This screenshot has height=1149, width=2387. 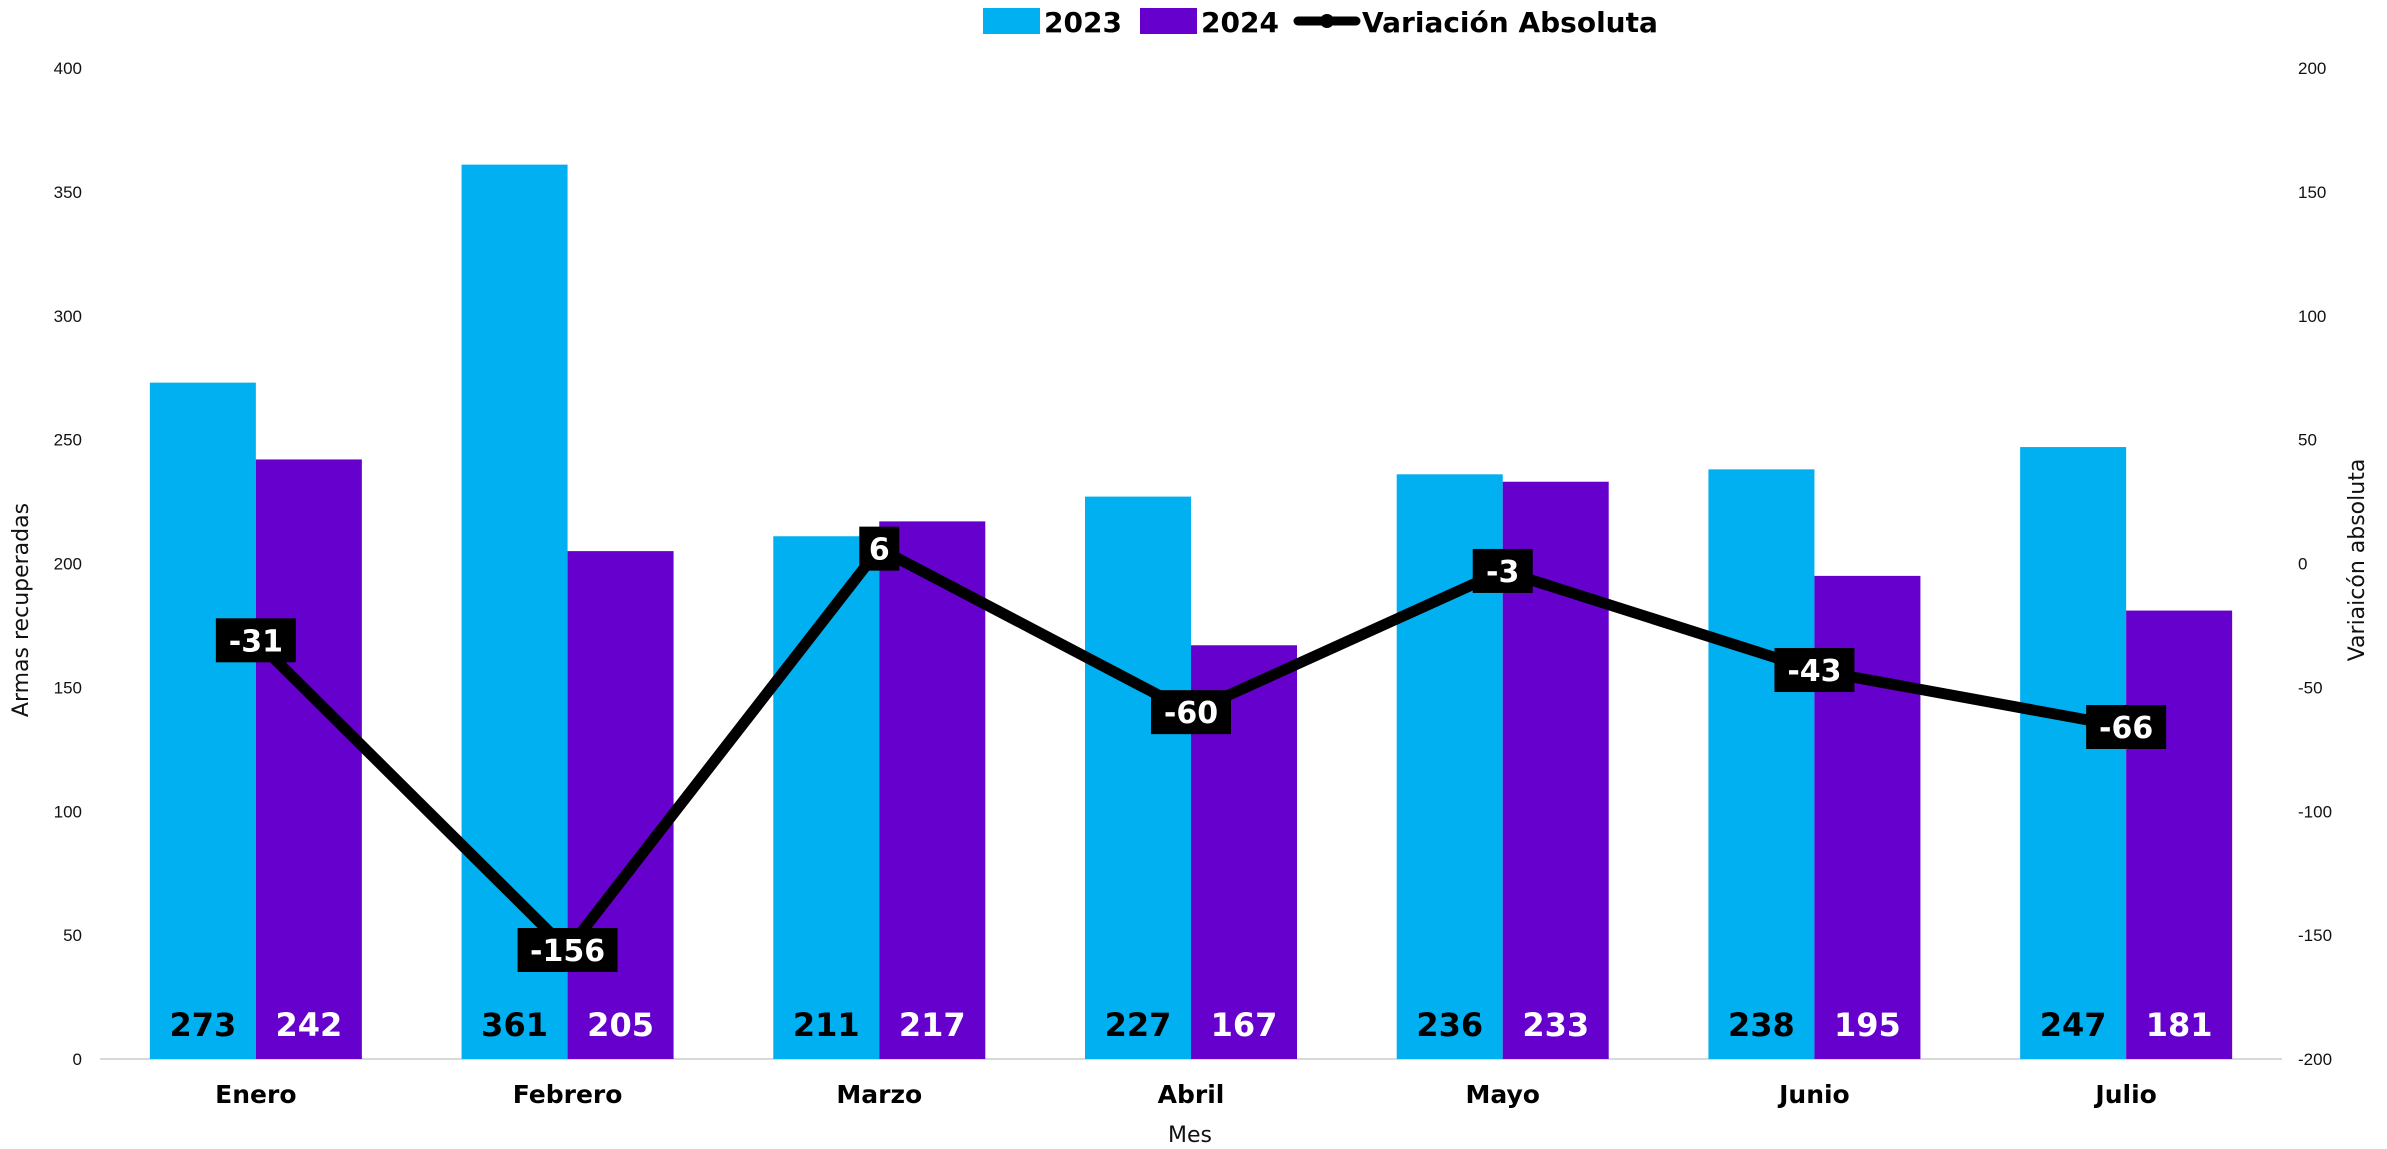 I want to click on bar-2024-julio, so click(x=2179, y=834).